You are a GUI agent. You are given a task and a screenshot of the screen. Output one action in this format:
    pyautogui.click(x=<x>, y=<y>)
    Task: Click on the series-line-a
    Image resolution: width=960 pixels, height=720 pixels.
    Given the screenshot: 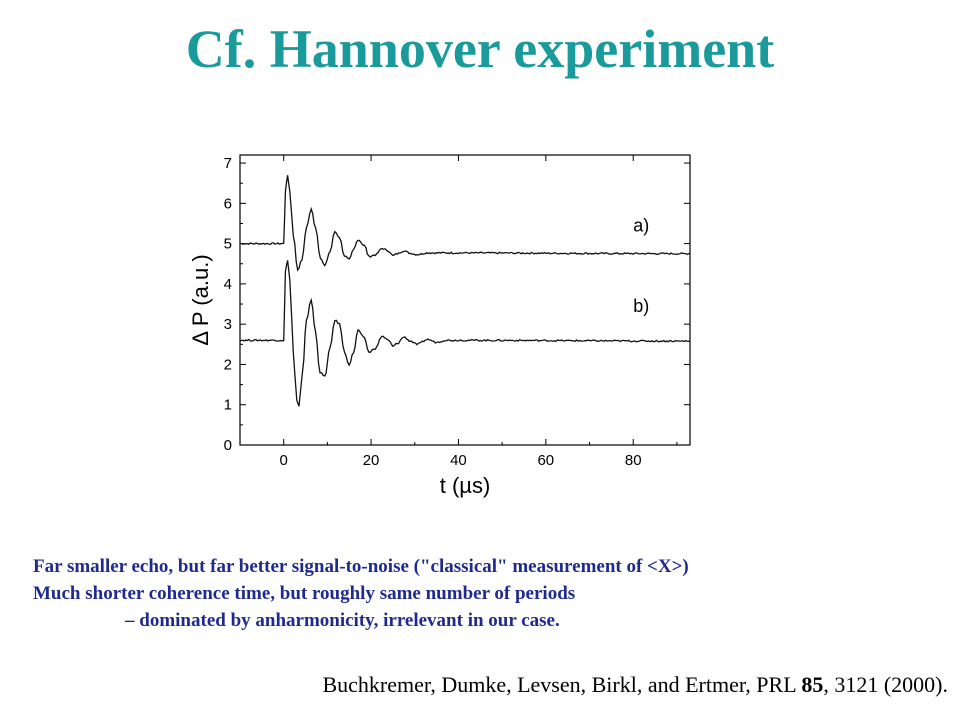 What is the action you would take?
    pyautogui.click(x=464, y=223)
    